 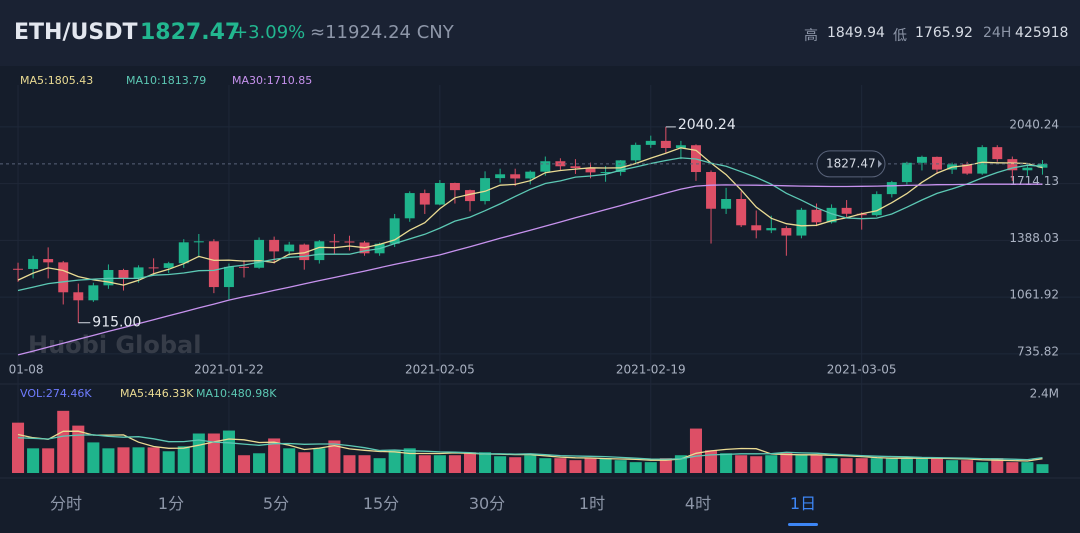 I want to click on tab: 1日, so click(x=803, y=508).